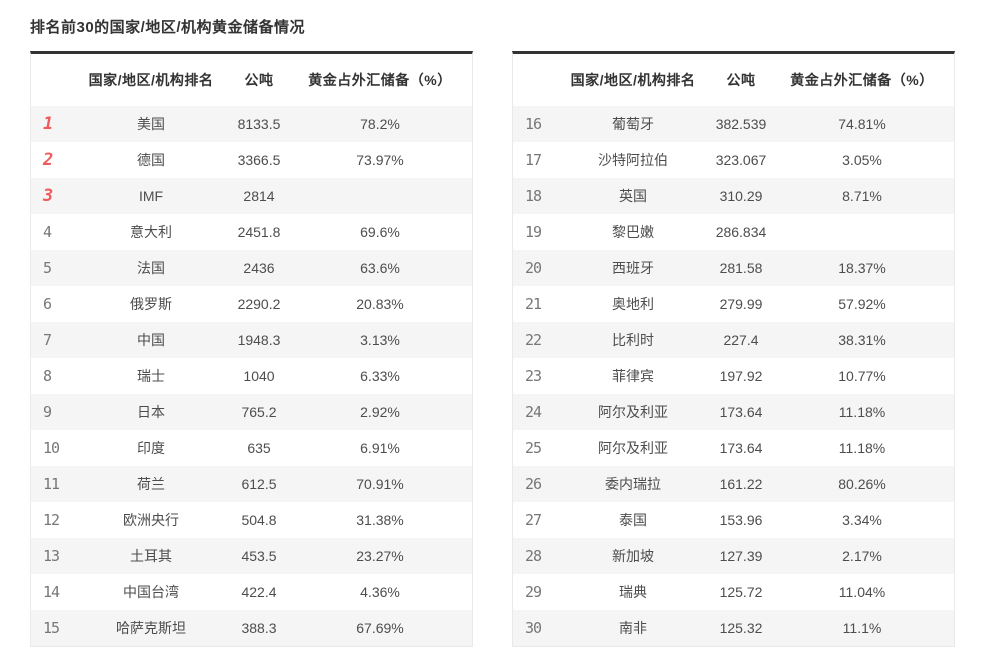 Image resolution: width=989 pixels, height=651 pixels. What do you see at coordinates (533, 232) in the screenshot?
I see `rank-cell: 19` at bounding box center [533, 232].